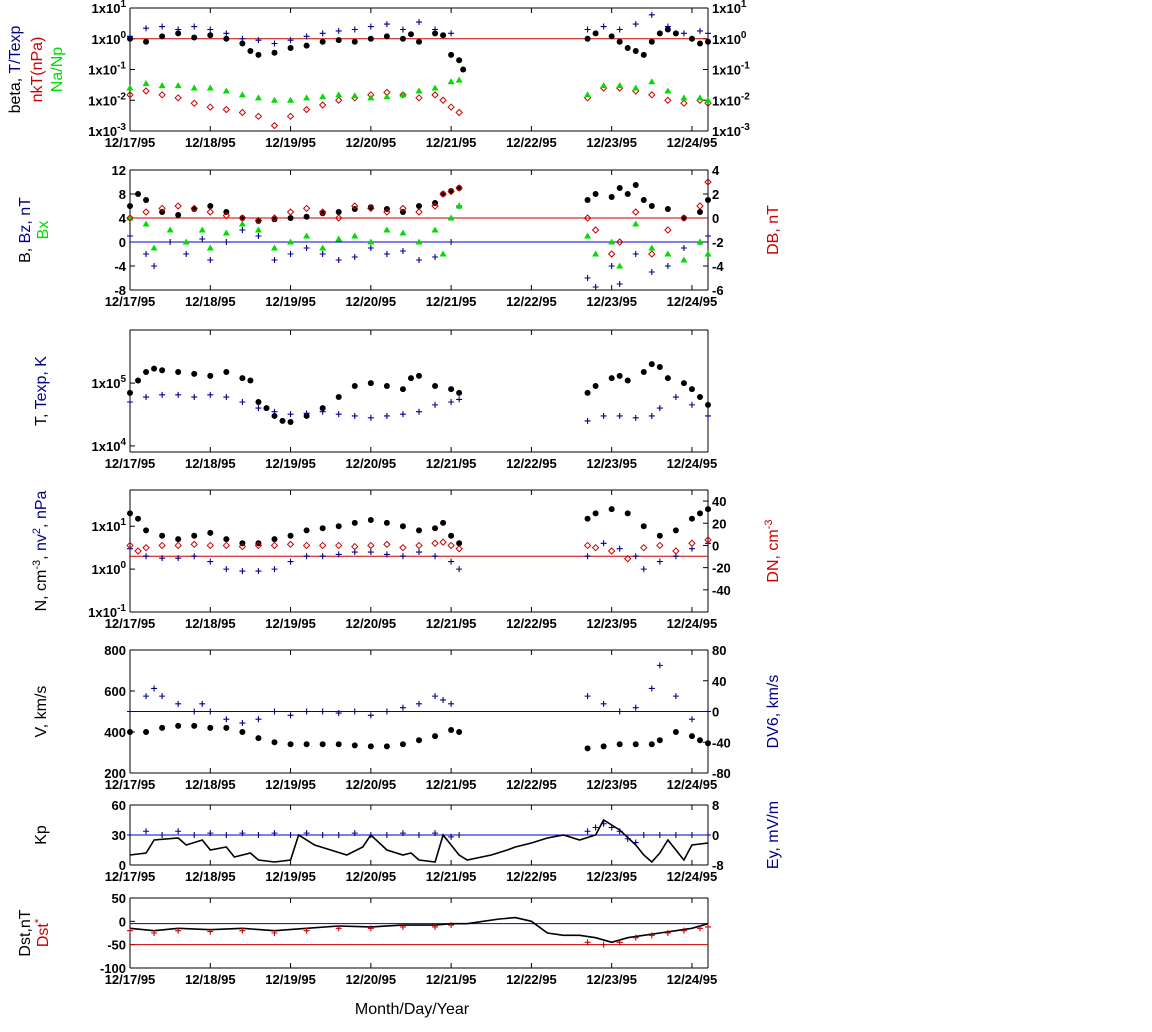 The height and width of the screenshot is (1032, 1152). What do you see at coordinates (115, 691) in the screenshot?
I see `y-tick-label: 600` at bounding box center [115, 691].